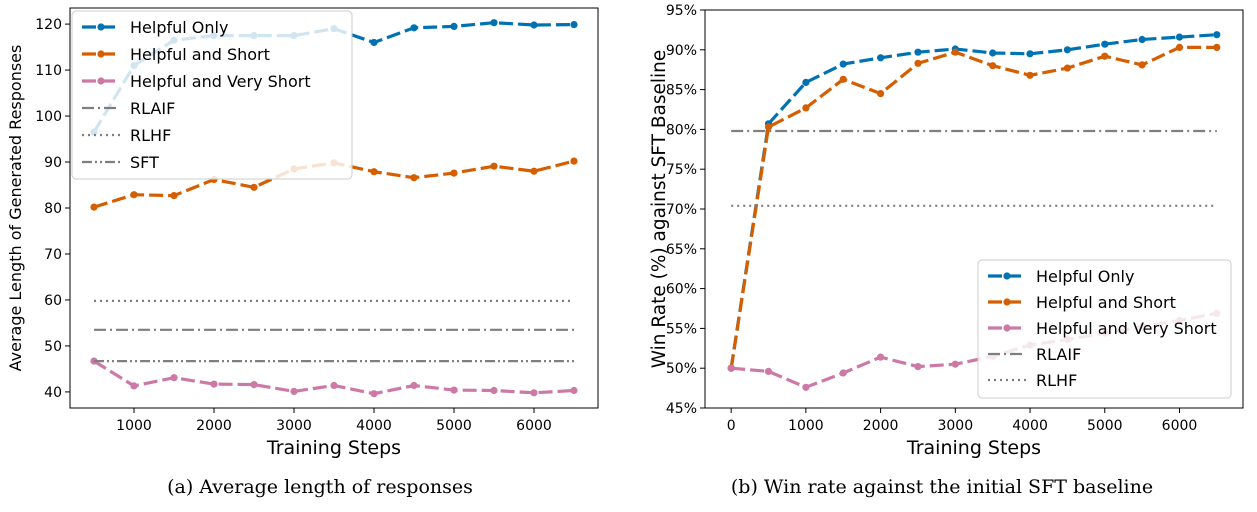  What do you see at coordinates (48, 117) in the screenshot?
I see `y-tick-label: 100` at bounding box center [48, 117].